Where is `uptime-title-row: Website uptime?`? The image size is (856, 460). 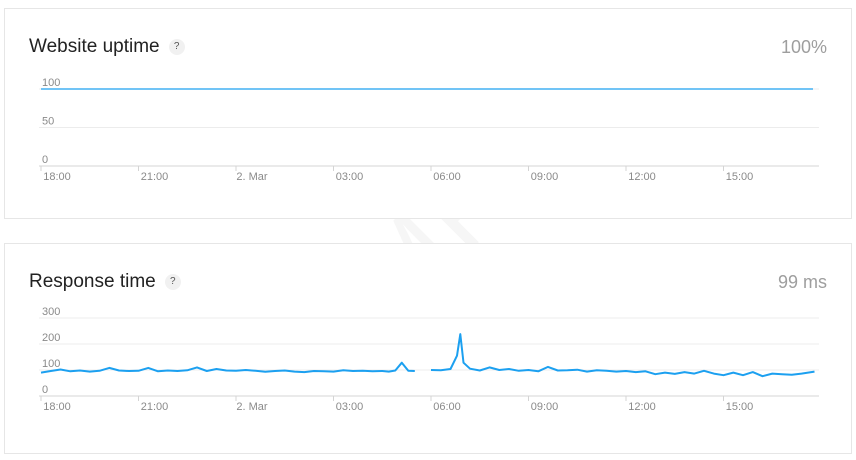 uptime-title-row: Website uptime? is located at coordinates (107, 47).